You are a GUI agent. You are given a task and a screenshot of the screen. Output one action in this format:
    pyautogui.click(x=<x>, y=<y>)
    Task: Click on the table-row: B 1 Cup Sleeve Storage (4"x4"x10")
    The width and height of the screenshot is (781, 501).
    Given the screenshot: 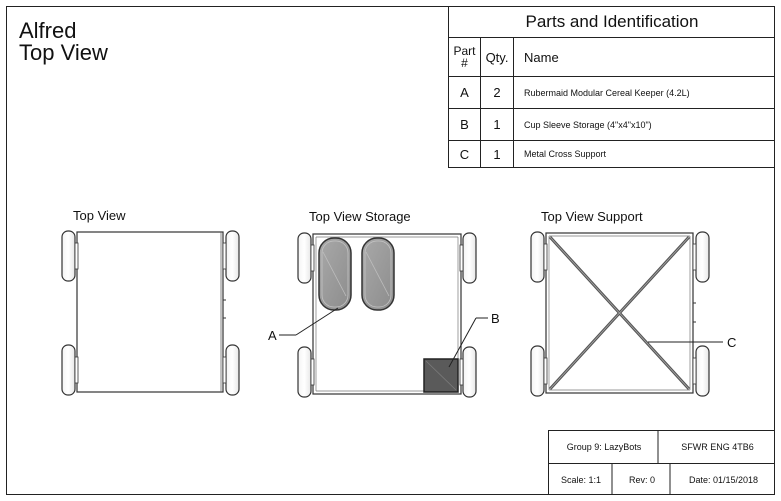 What is the action you would take?
    pyautogui.click(x=612, y=125)
    